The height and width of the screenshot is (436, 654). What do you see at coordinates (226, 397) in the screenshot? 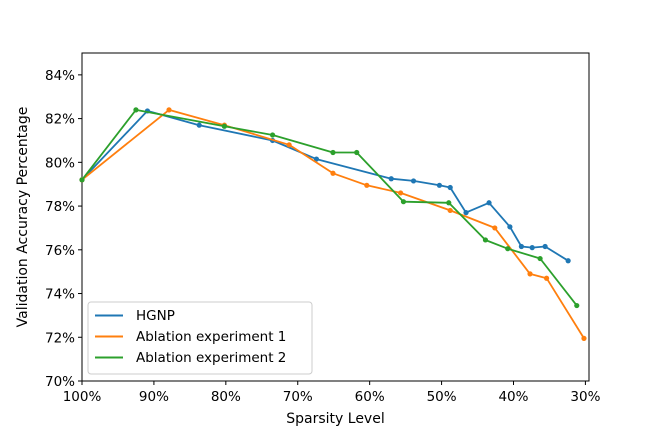
I see `x-tick-label: 80%` at bounding box center [226, 397].